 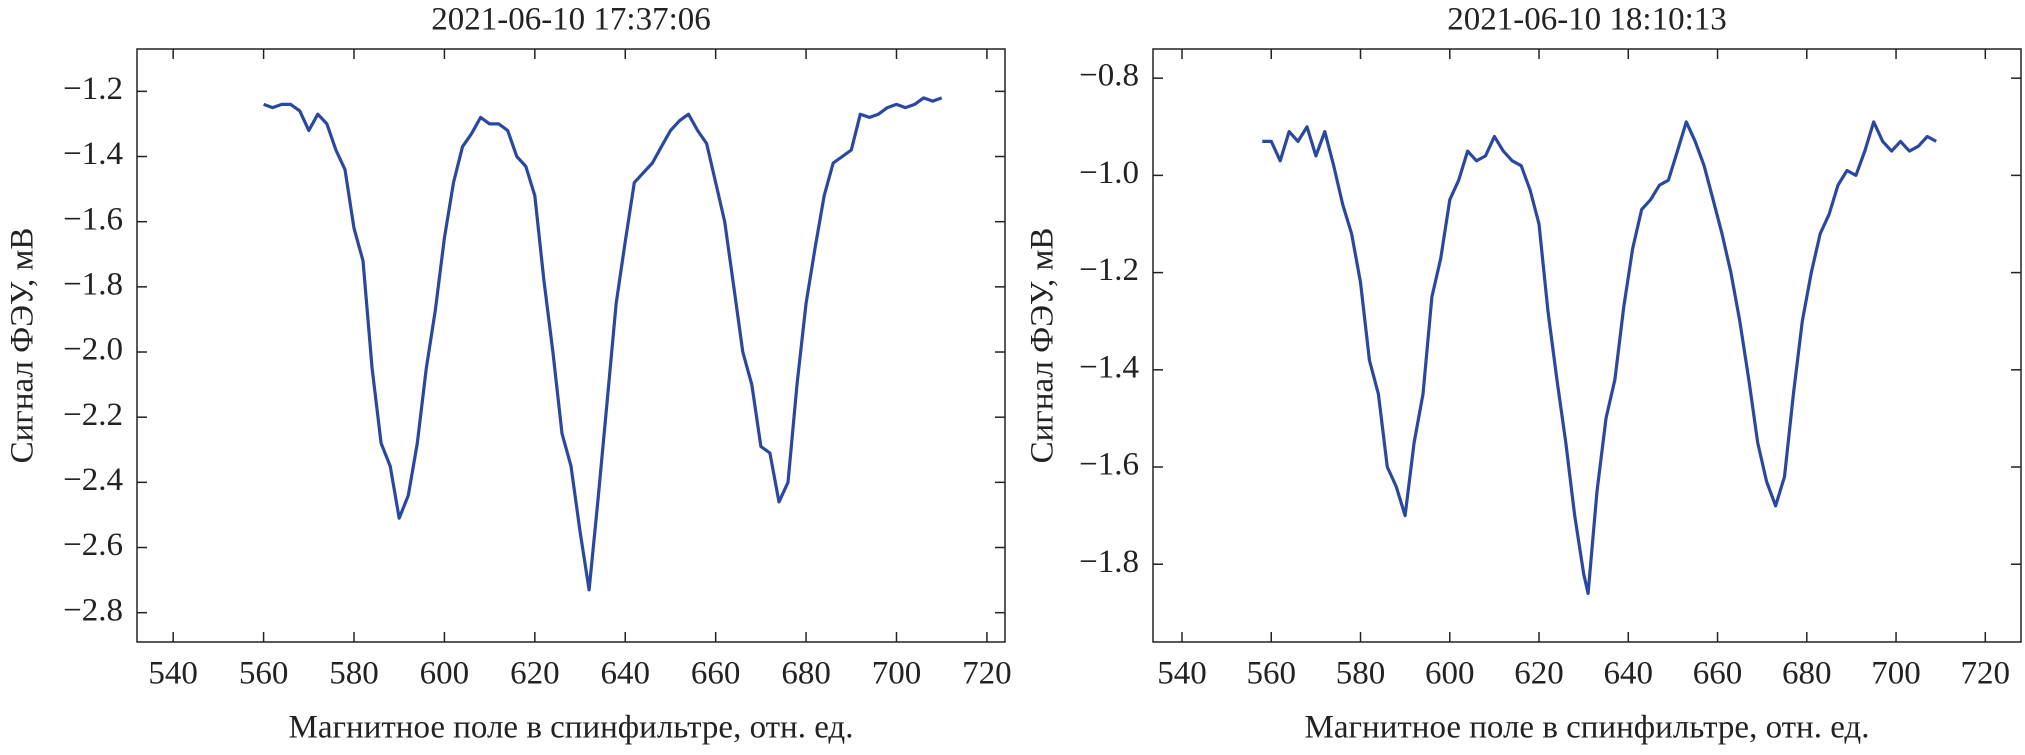 I want to click on y-tick-label: −2.0, so click(x=93, y=350).